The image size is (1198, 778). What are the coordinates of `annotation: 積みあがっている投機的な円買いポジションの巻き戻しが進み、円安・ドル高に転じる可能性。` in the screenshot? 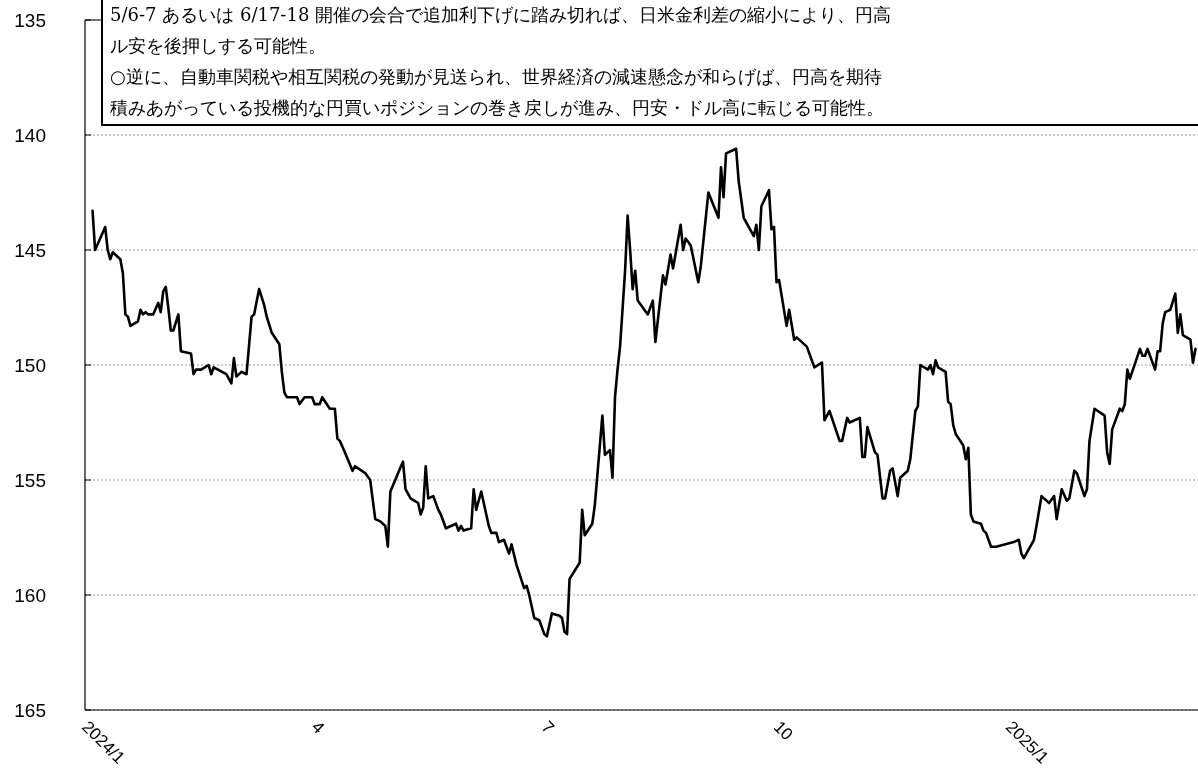 It's located at (497, 107).